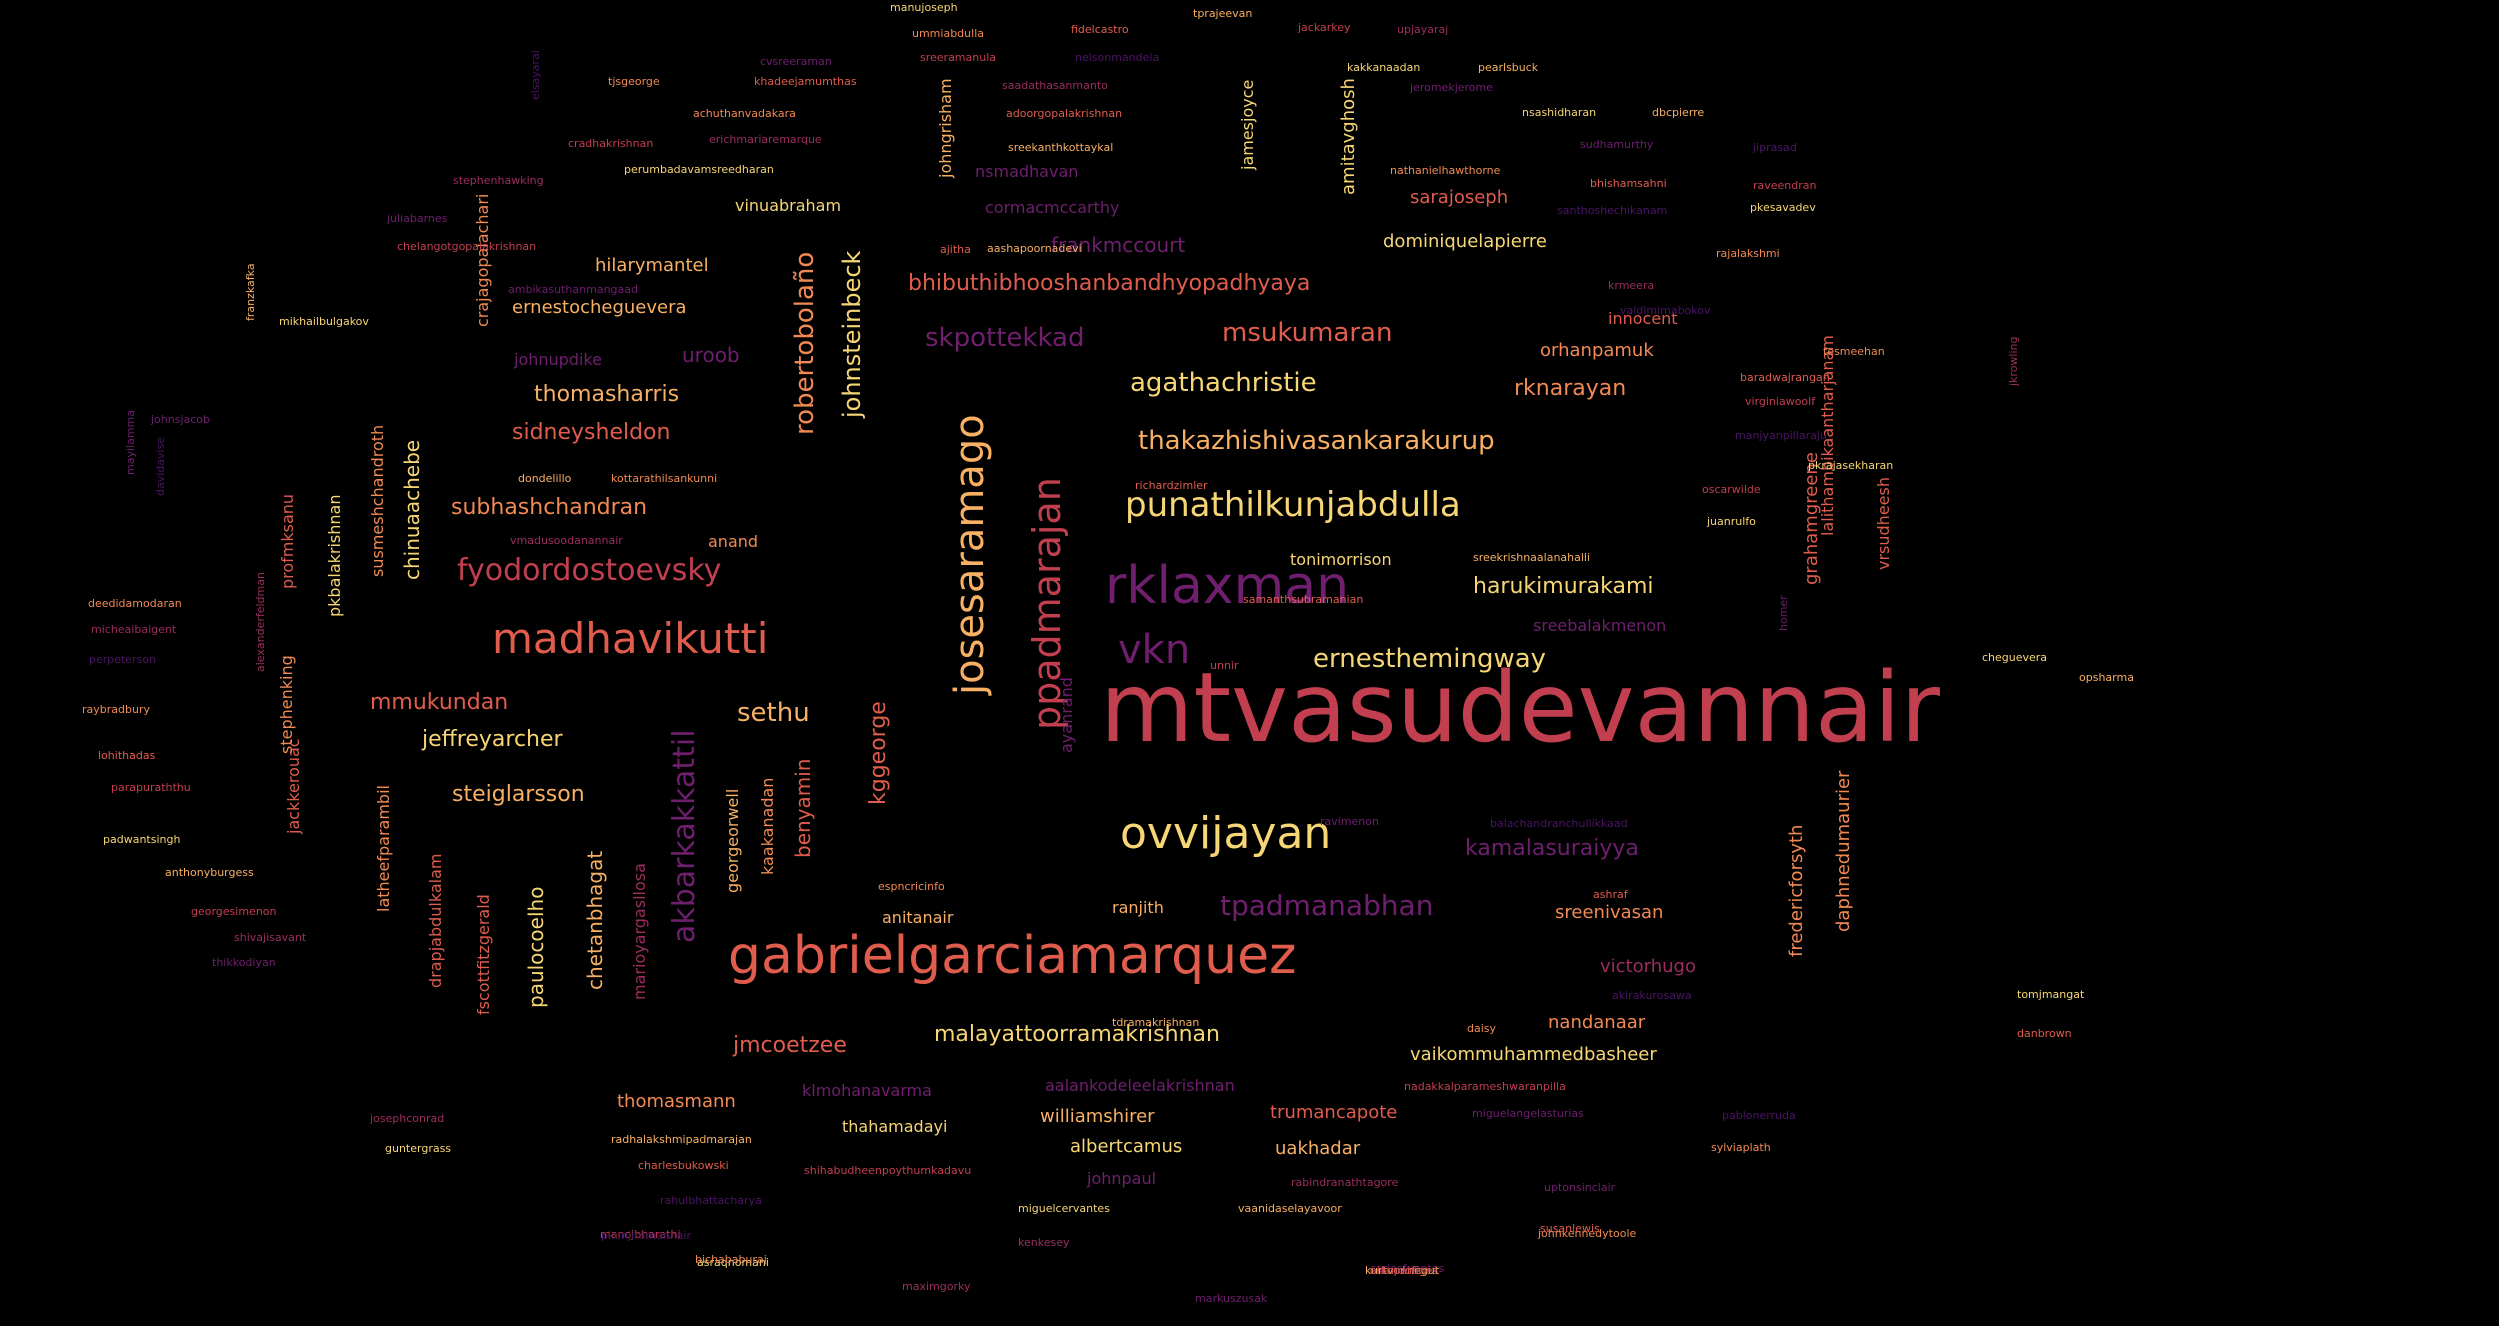  What do you see at coordinates (1643, 318) in the screenshot?
I see `cloud-word: innocent` at bounding box center [1643, 318].